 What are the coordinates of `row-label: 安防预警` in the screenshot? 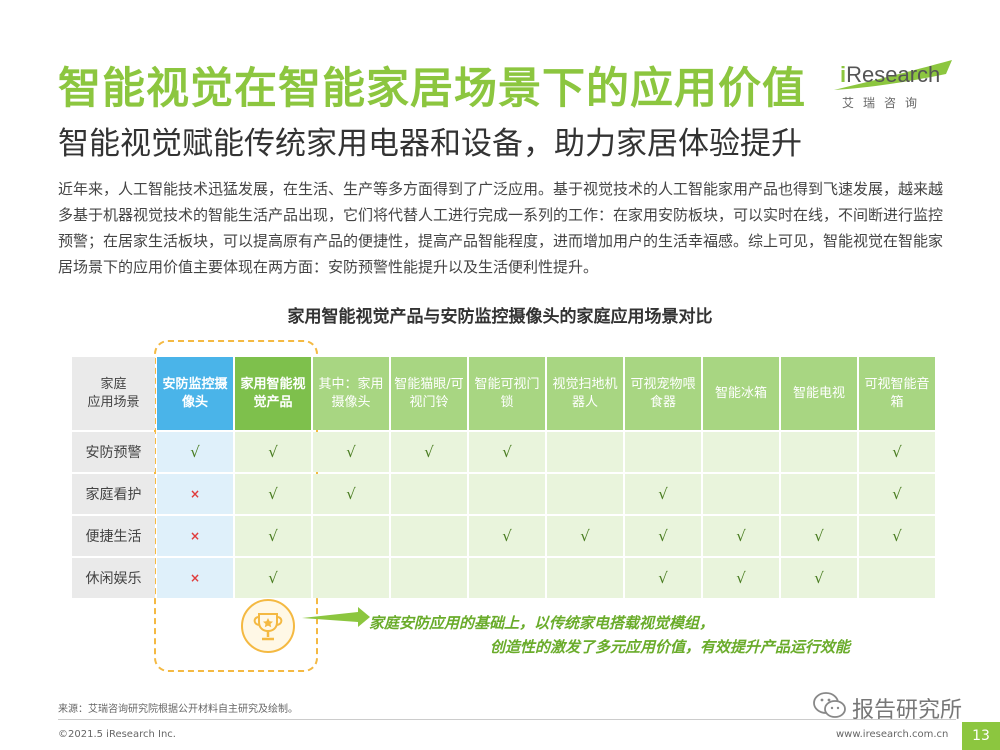 It's located at (113, 452).